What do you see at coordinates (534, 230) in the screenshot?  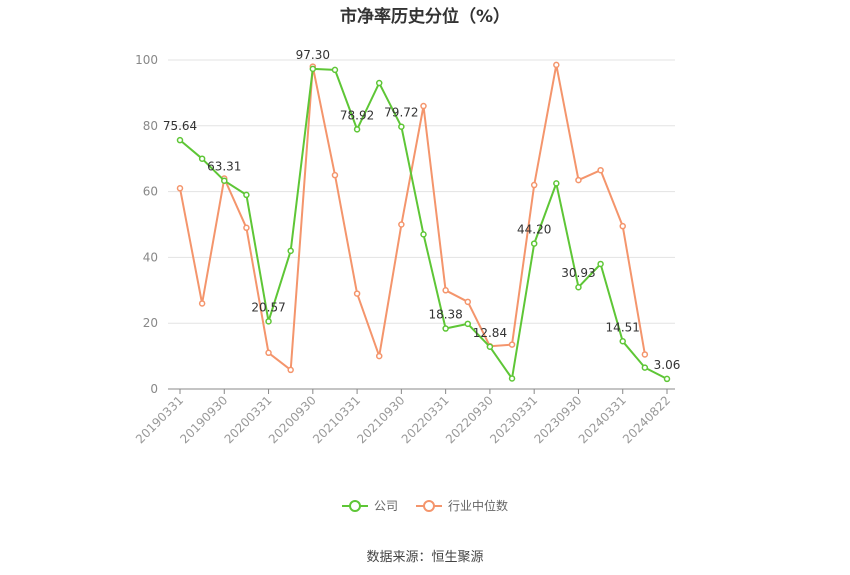 I see `data-label: 44.20` at bounding box center [534, 230].